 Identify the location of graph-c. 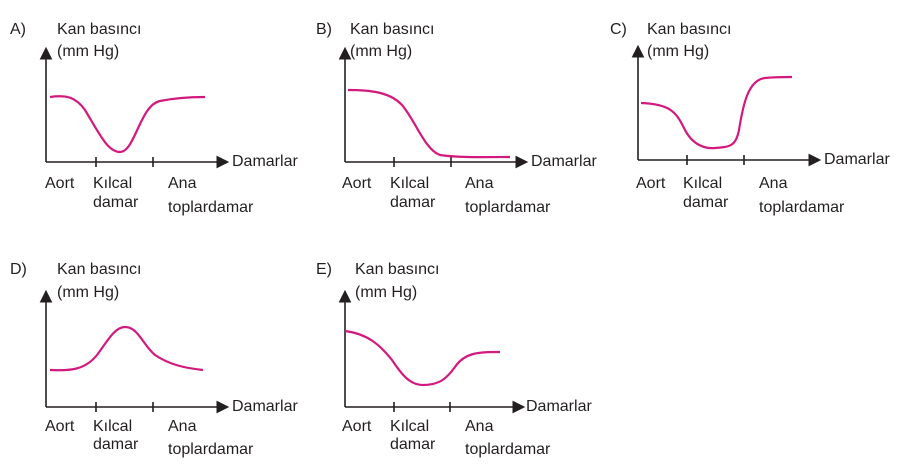
(726, 105).